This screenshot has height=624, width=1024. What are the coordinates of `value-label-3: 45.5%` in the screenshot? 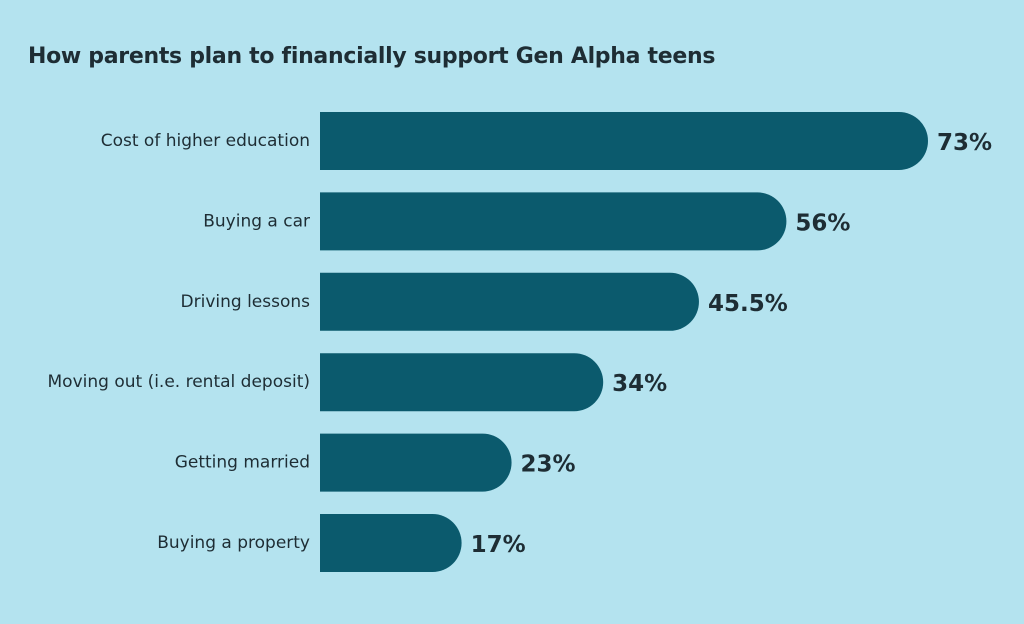 It's located at (748, 304).